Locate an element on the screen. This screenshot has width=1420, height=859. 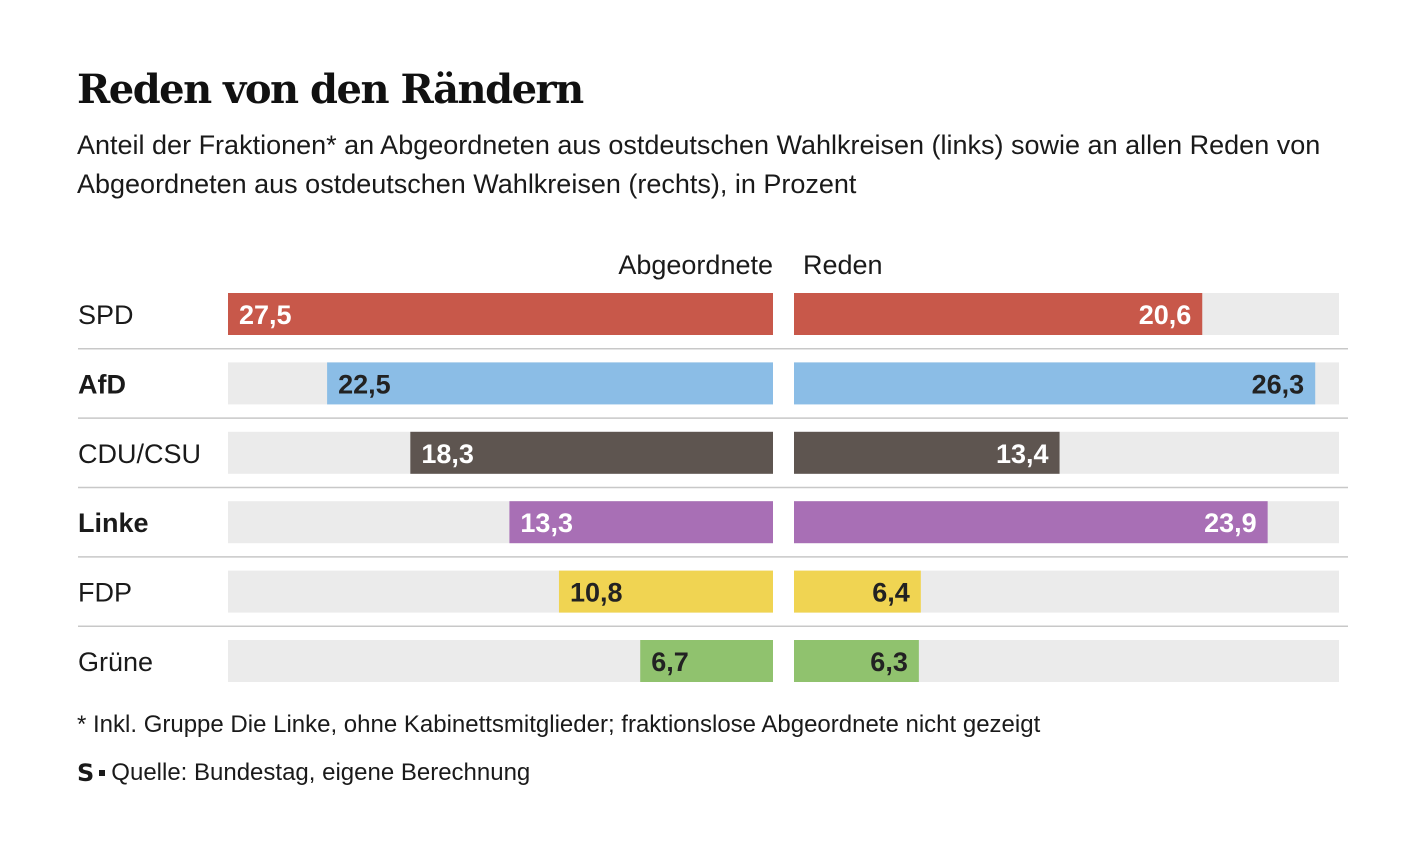
category-label-cdu-csu: CDU/CSU is located at coordinates (139, 454).